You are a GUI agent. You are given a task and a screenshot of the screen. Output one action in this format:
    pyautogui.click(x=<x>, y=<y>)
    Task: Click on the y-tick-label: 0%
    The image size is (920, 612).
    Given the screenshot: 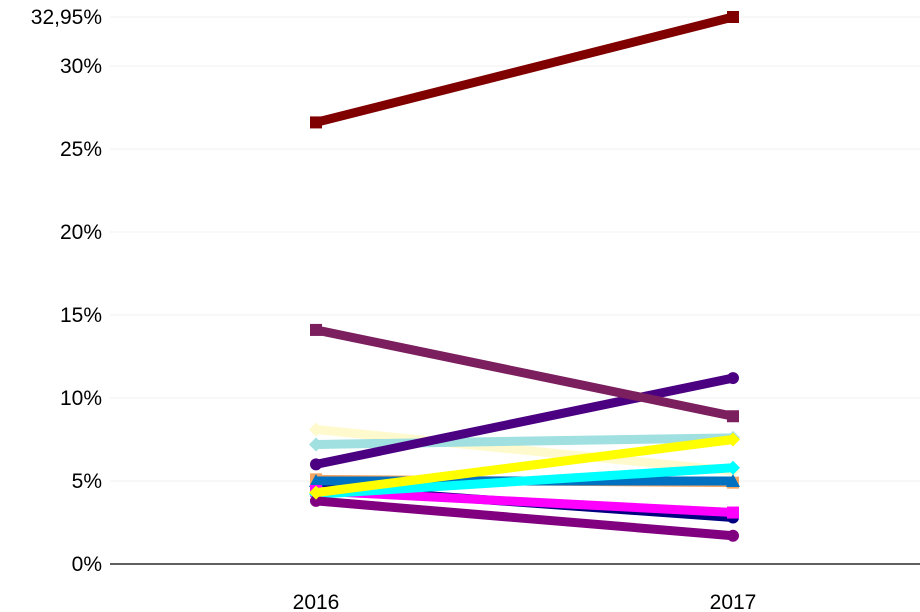 What is the action you would take?
    pyautogui.click(x=87, y=564)
    